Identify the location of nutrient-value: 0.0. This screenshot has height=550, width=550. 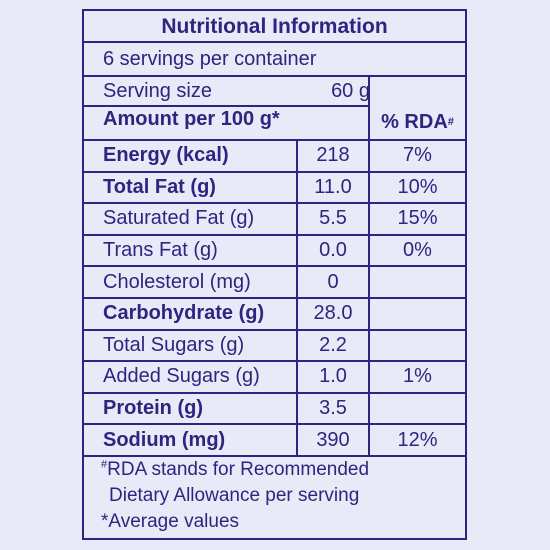
(333, 250).